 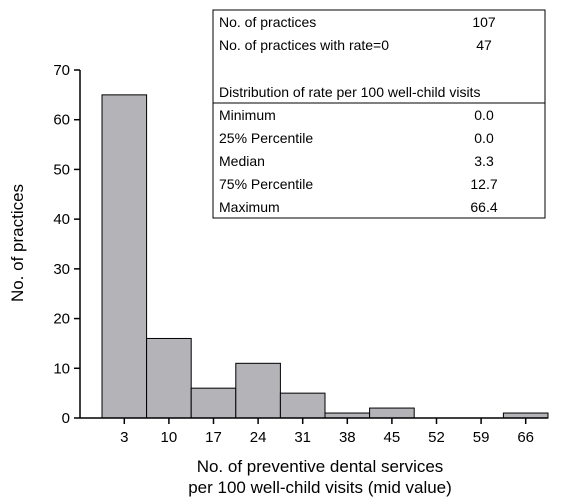 What do you see at coordinates (213, 437) in the screenshot?
I see `x-tick-label: 17` at bounding box center [213, 437].